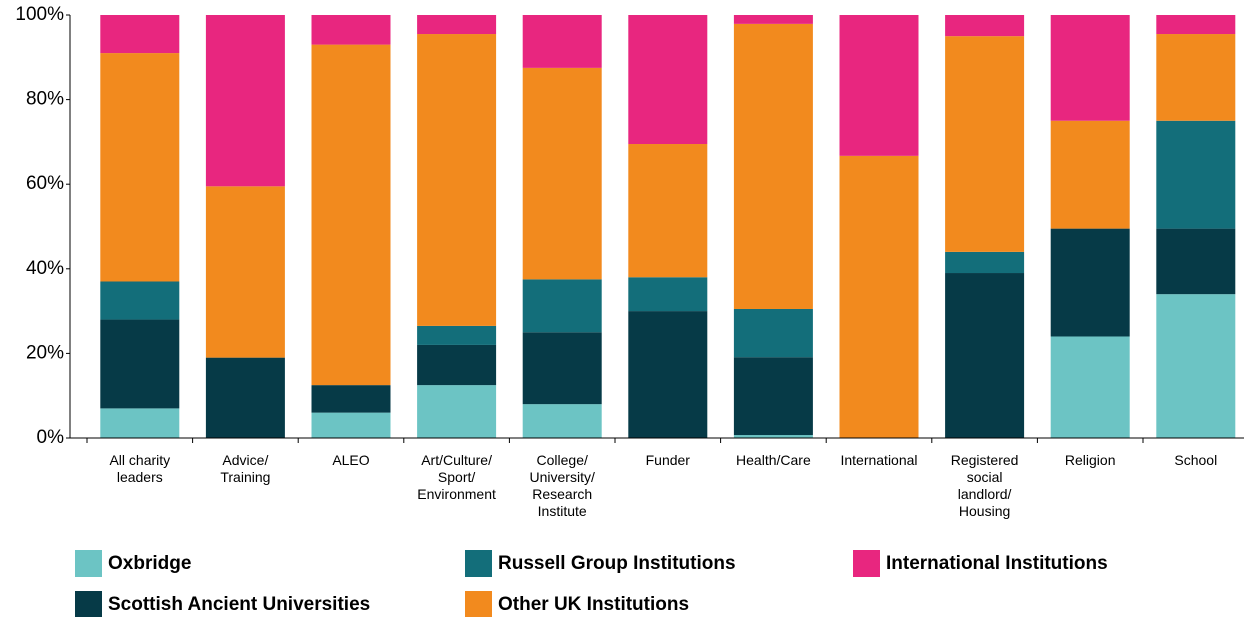 This screenshot has width=1246, height=617. I want to click on x-tick-label: Religion, so click(1090, 460).